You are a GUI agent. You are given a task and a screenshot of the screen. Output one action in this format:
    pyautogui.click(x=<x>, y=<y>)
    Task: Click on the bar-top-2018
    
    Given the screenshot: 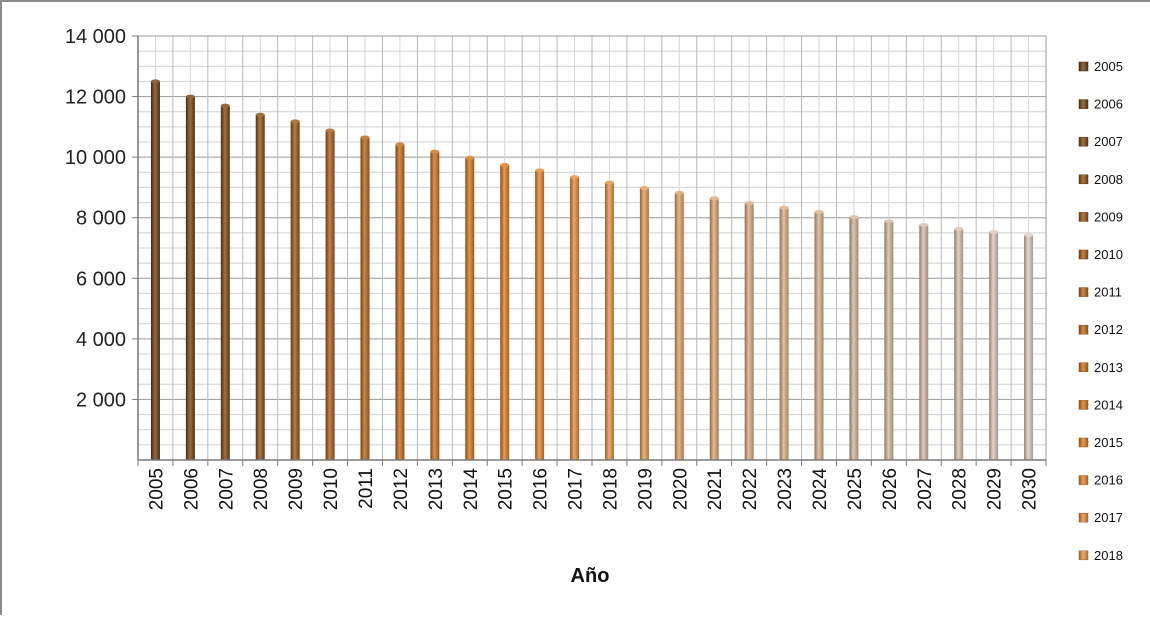 What is the action you would take?
    pyautogui.click(x=609, y=182)
    